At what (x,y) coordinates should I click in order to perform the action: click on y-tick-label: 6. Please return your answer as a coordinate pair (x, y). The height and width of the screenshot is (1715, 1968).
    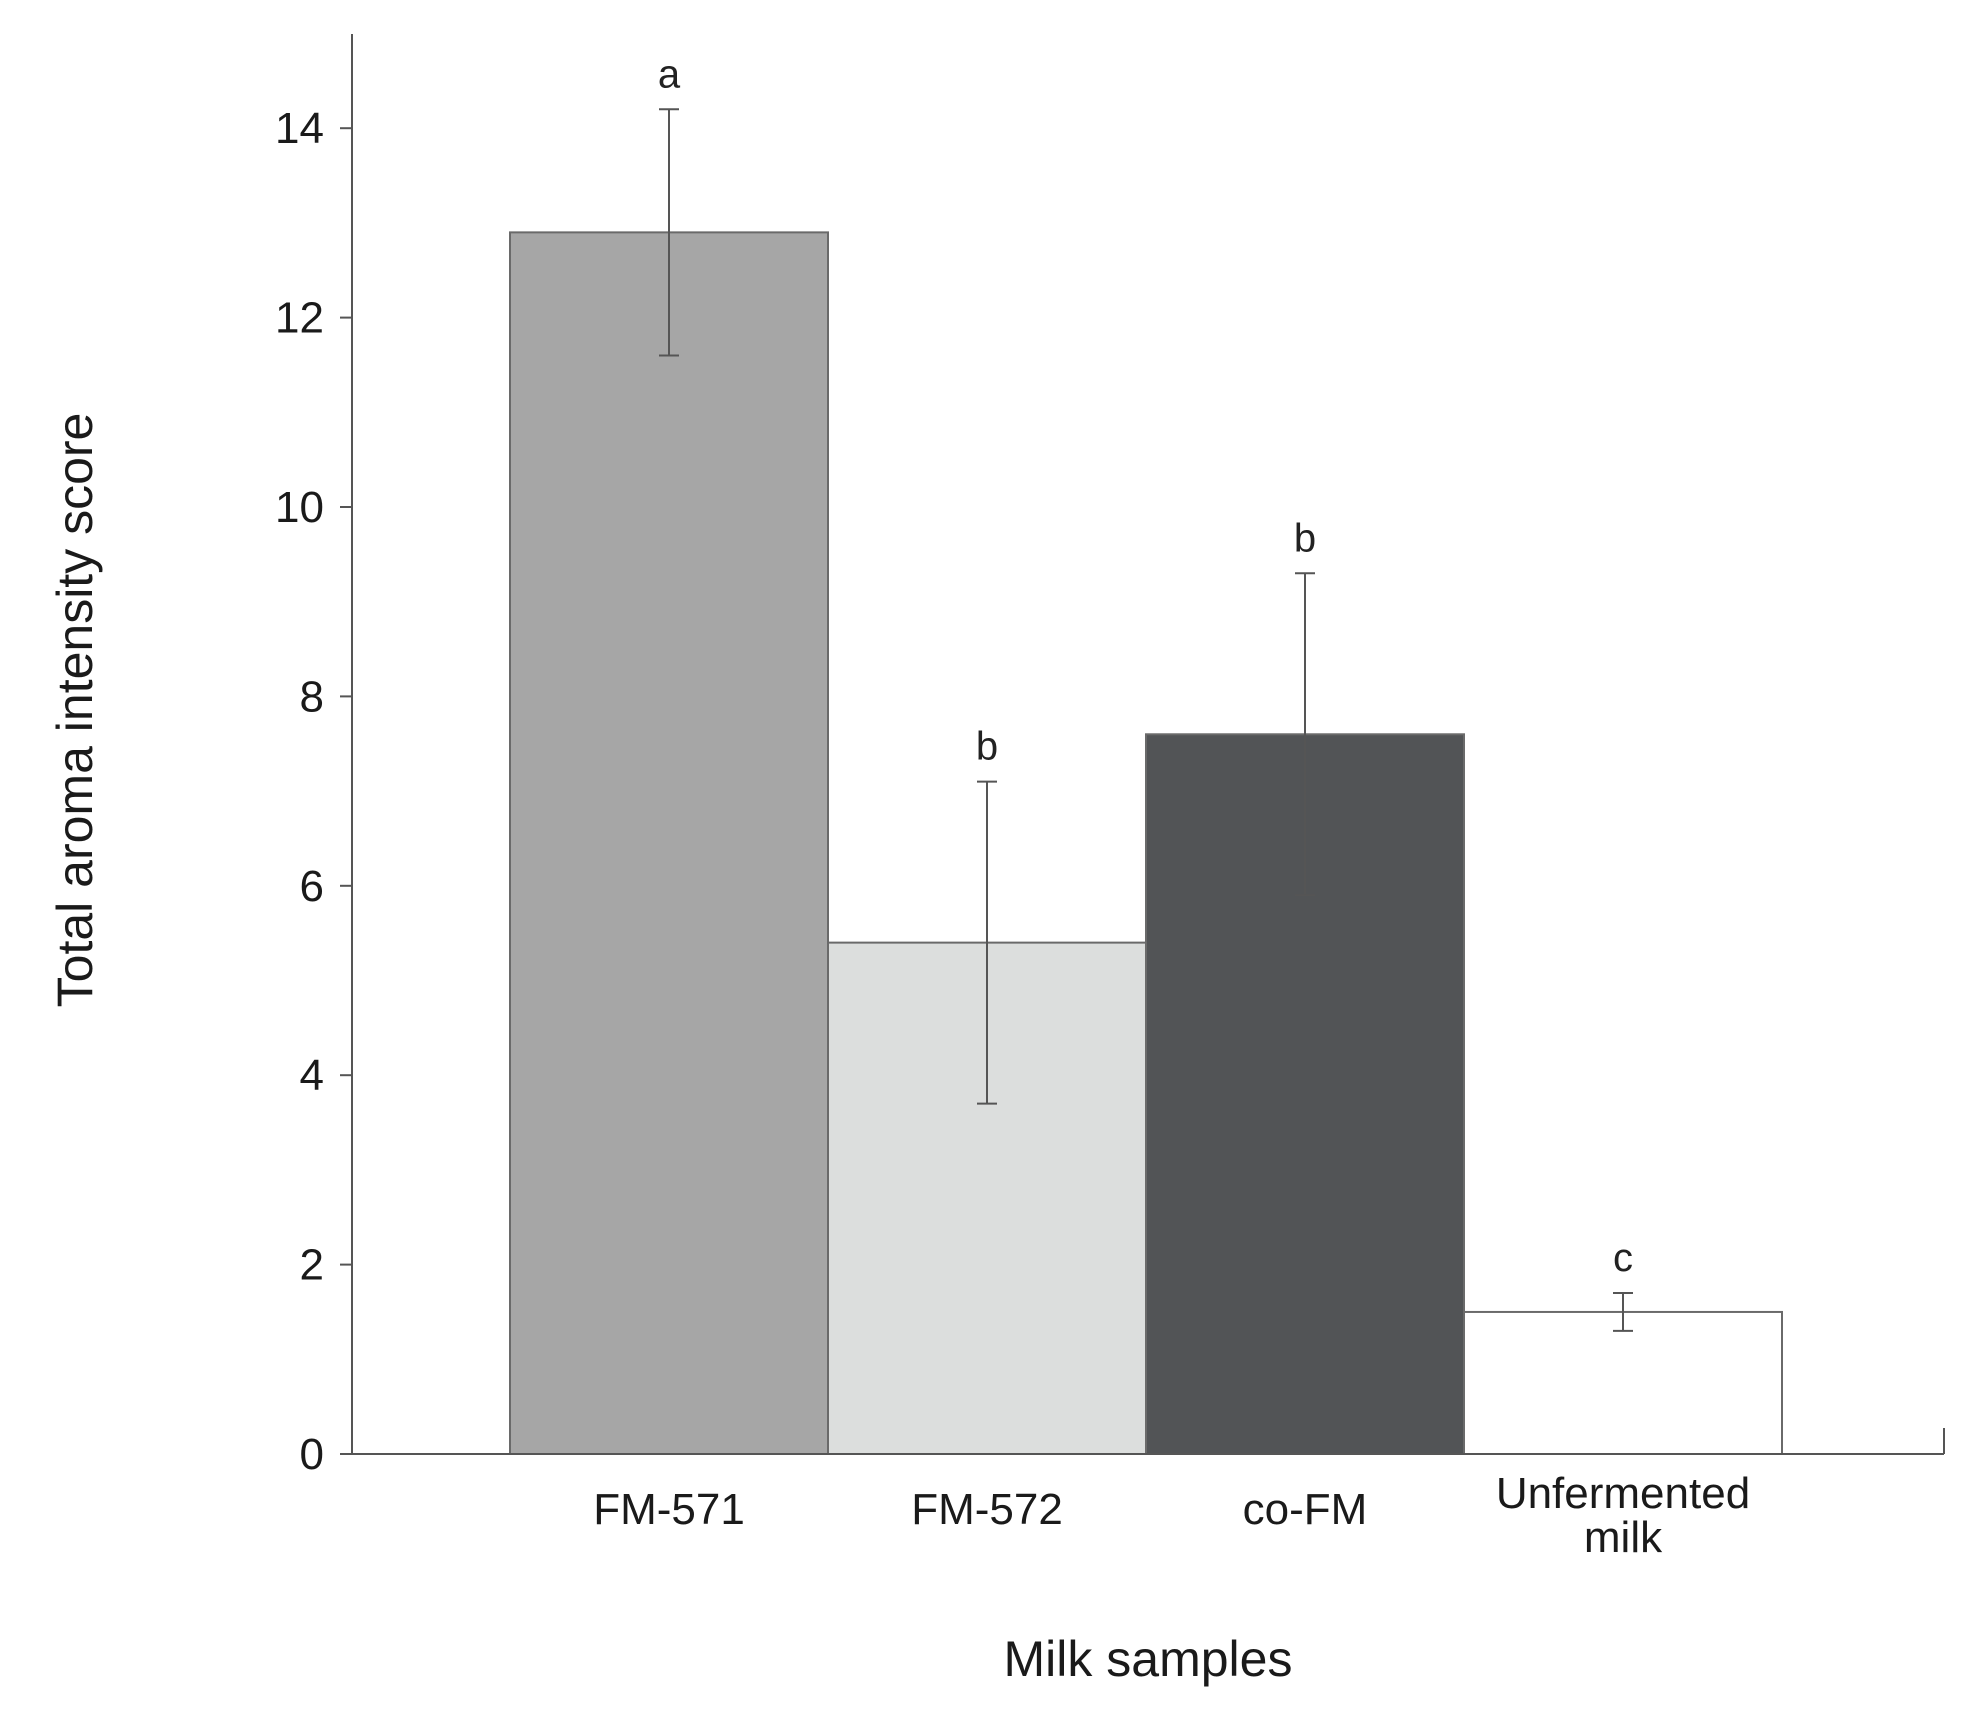
    Looking at the image, I should click on (312, 886).